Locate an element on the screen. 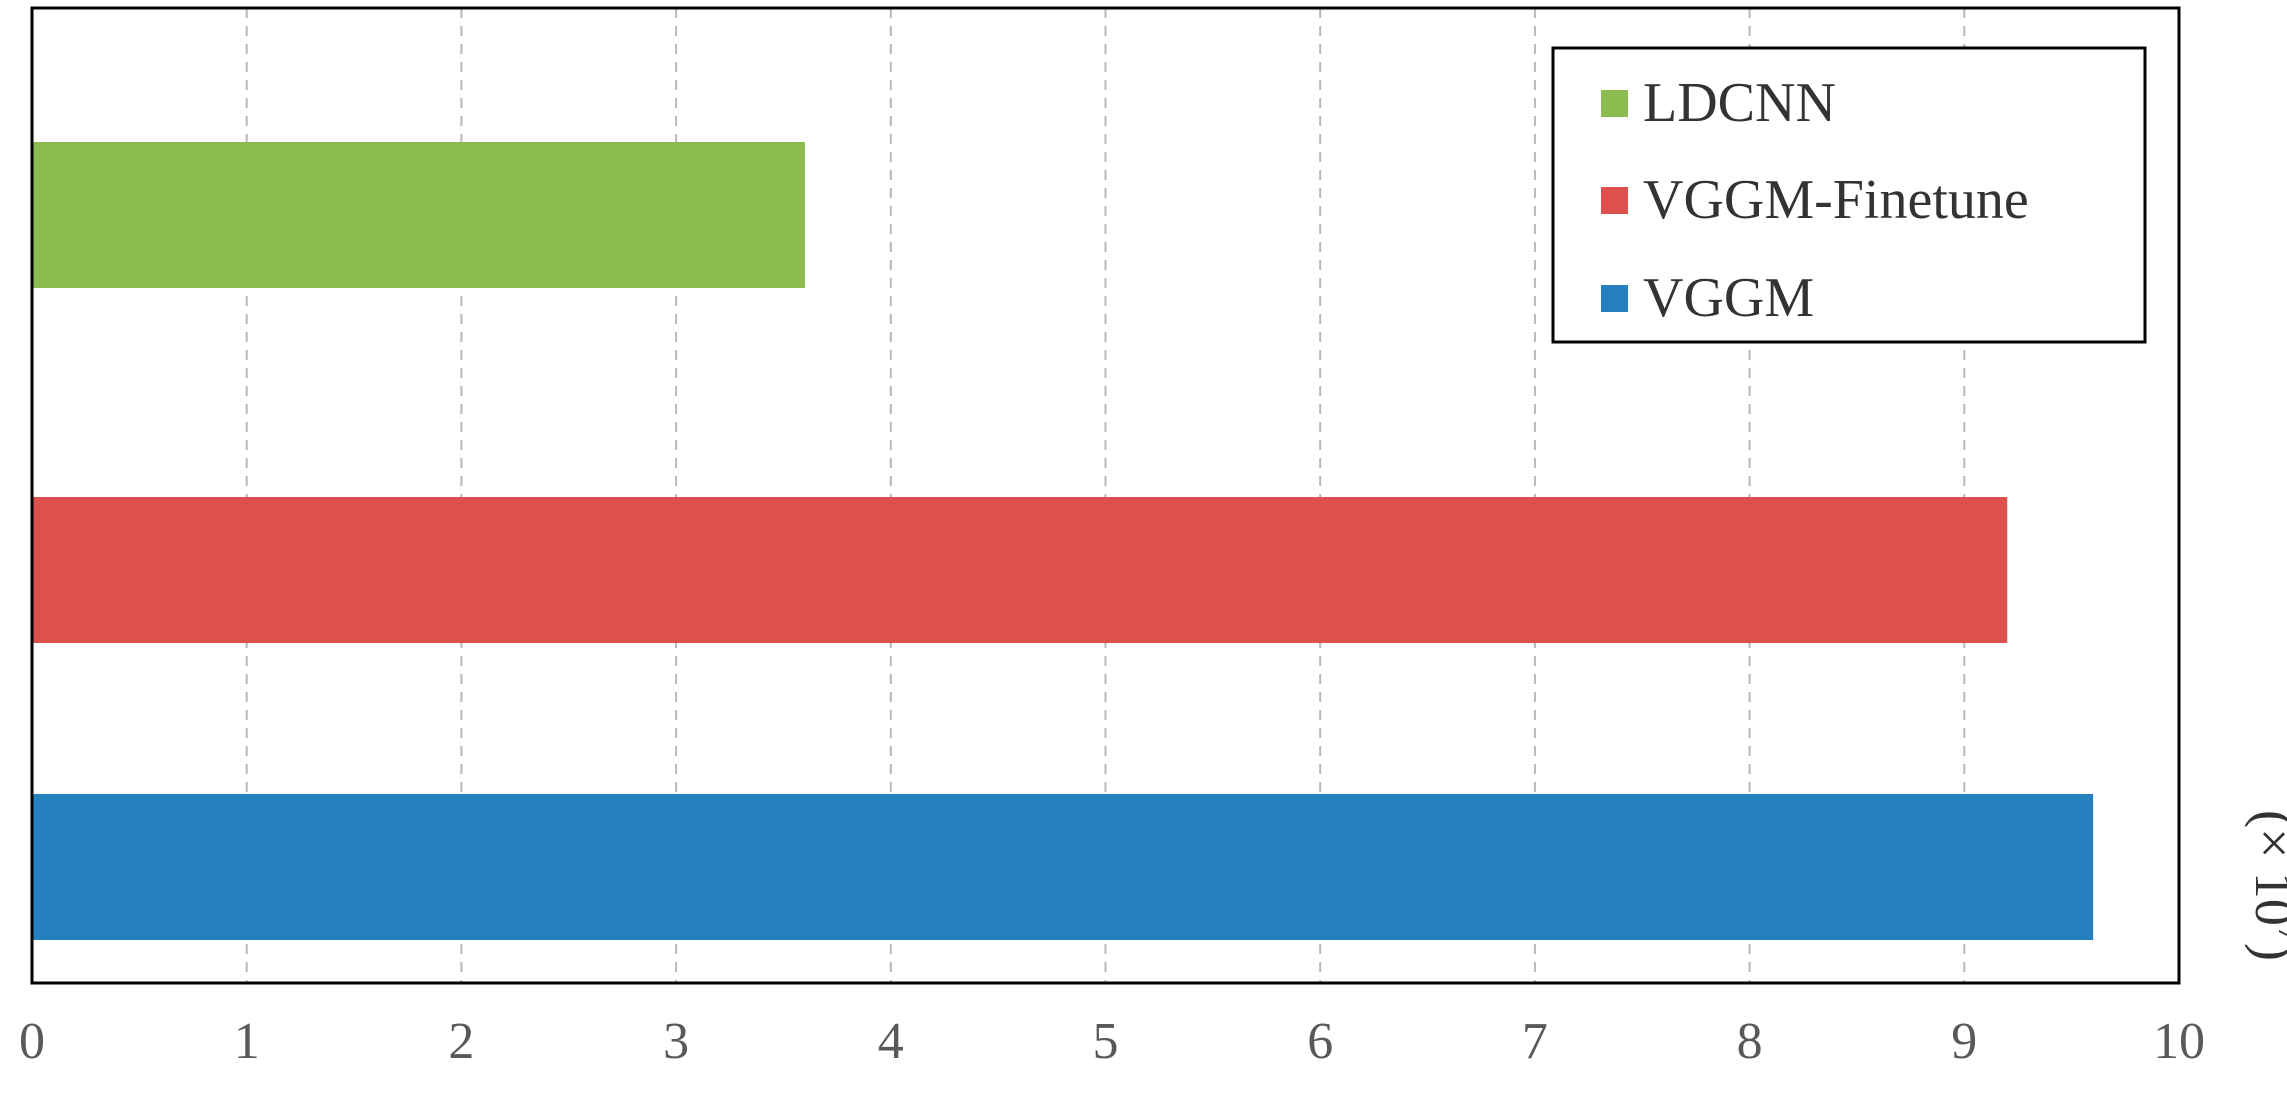 The image size is (2287, 1112). axis-multiplier-label: (× 107) is located at coordinates (2265, 885).